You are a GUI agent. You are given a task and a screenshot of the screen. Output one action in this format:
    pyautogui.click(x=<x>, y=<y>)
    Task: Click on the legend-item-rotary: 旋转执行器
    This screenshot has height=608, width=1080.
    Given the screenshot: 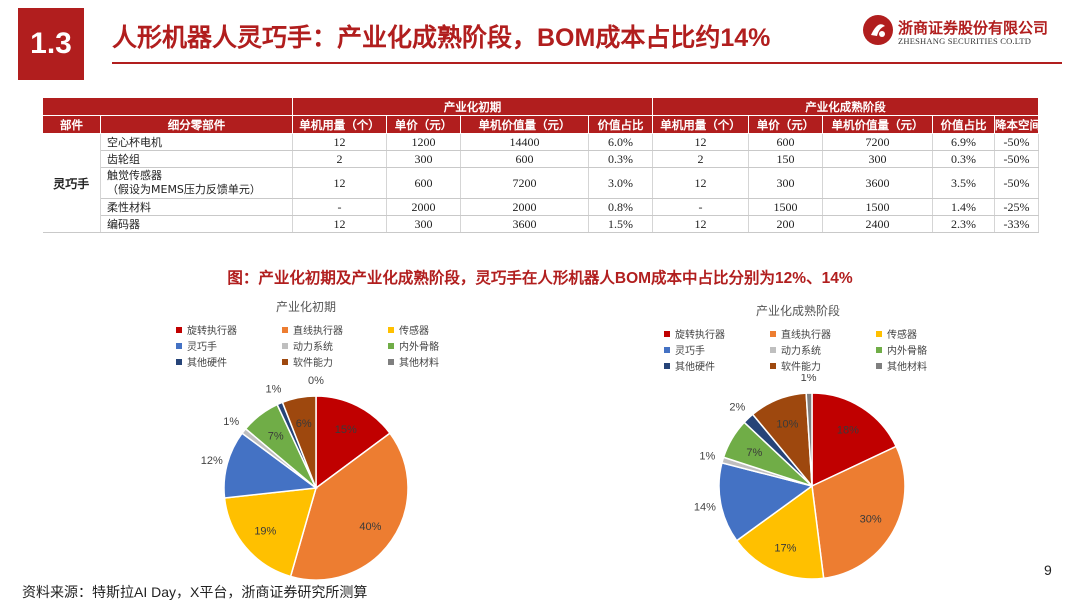 What is the action you would take?
    pyautogui.click(x=206, y=329)
    